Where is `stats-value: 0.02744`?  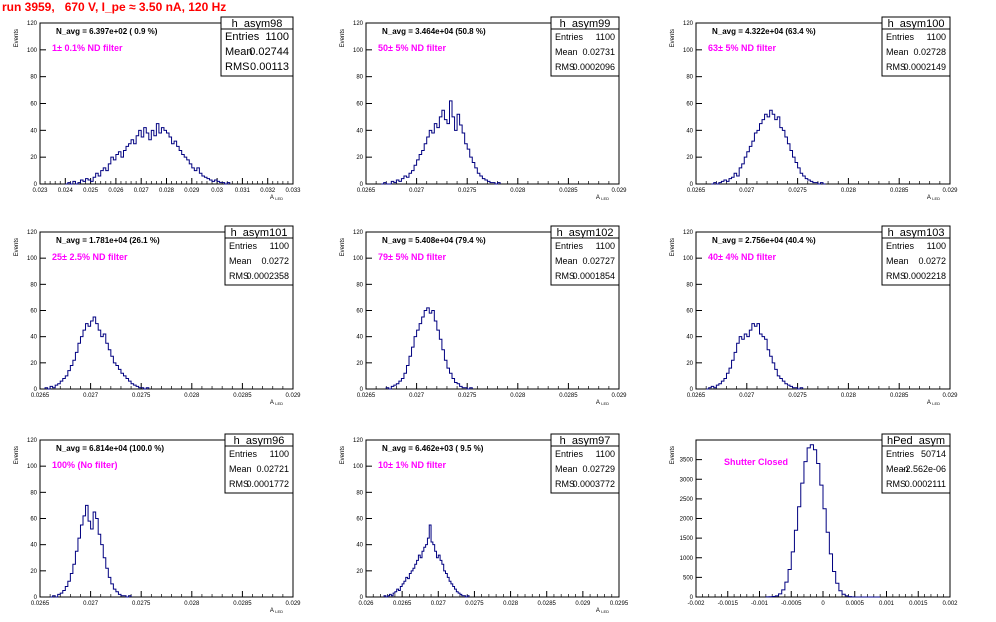 stats-value: 0.02744 is located at coordinates (269, 52).